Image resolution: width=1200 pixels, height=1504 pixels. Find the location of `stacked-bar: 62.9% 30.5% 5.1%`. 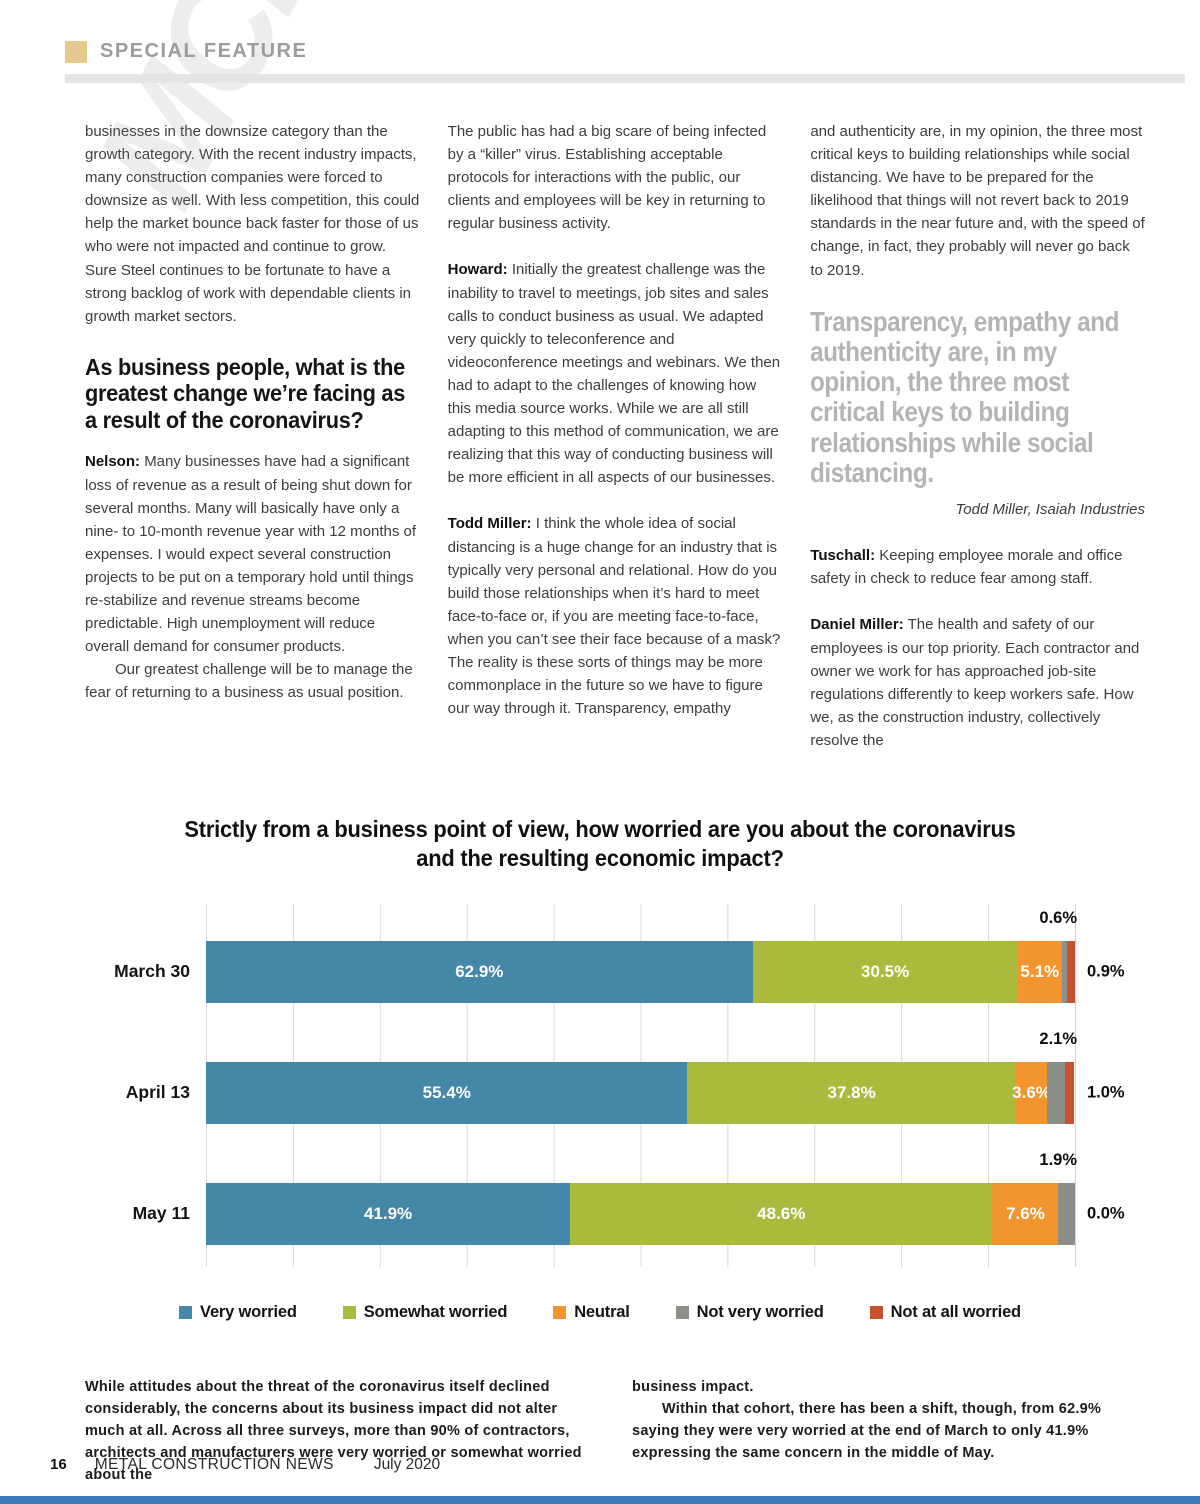

stacked-bar: 62.9% 30.5% 5.1% is located at coordinates (640, 971).